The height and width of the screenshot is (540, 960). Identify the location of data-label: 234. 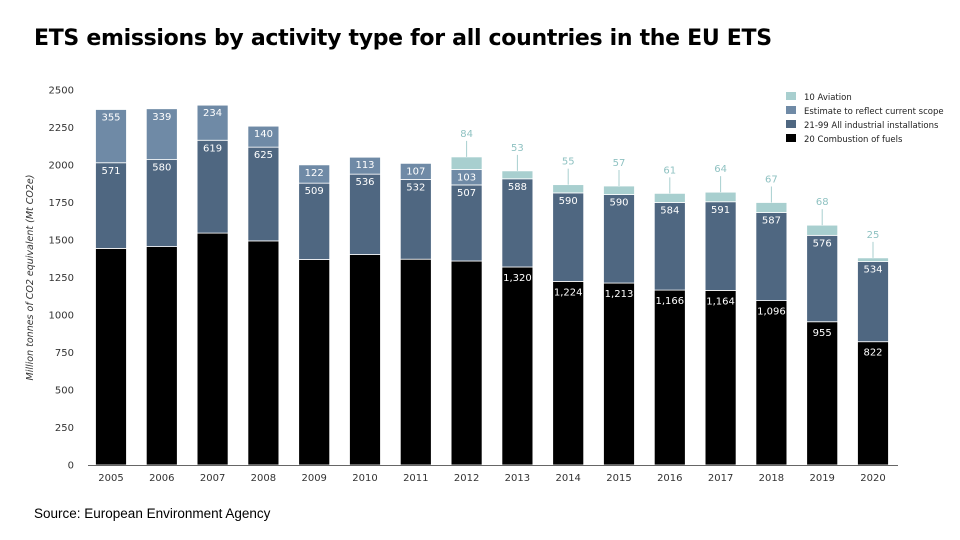
(212, 113).